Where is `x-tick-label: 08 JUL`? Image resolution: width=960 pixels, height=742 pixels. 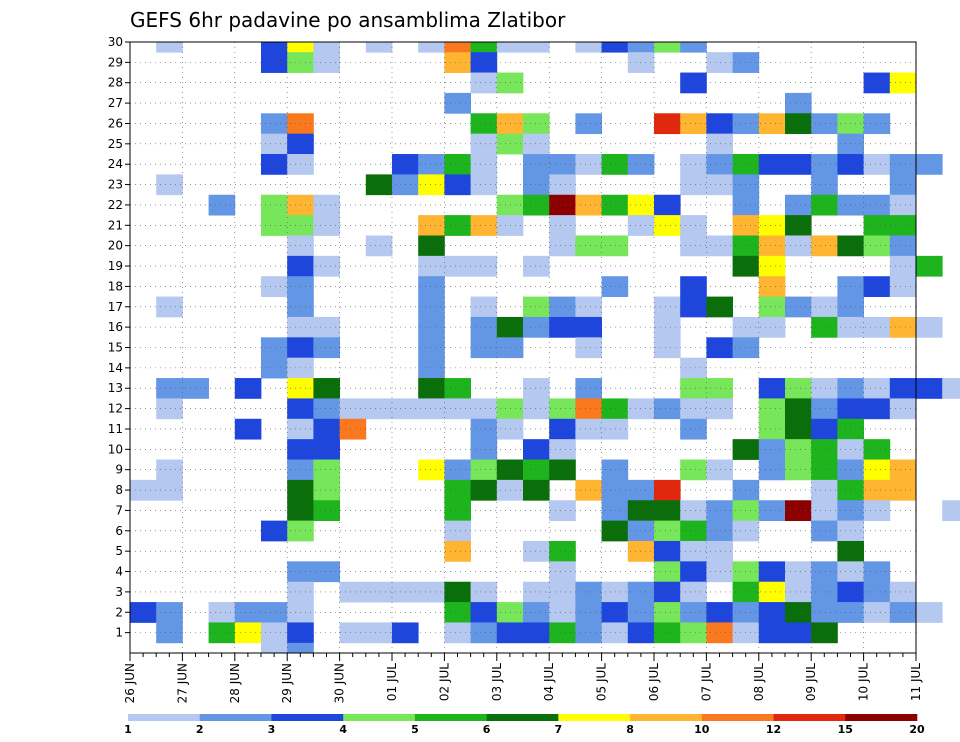
x-tick-label: 08 JUL is located at coordinates (759, 682).